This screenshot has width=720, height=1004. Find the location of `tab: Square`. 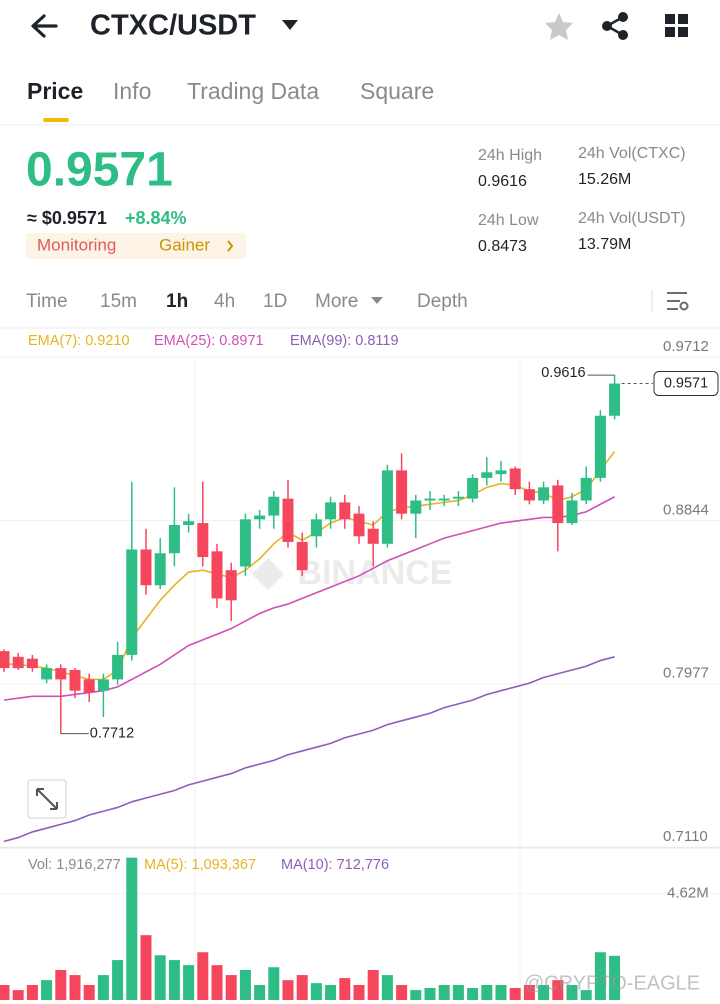

tab: Square is located at coordinates (397, 91).